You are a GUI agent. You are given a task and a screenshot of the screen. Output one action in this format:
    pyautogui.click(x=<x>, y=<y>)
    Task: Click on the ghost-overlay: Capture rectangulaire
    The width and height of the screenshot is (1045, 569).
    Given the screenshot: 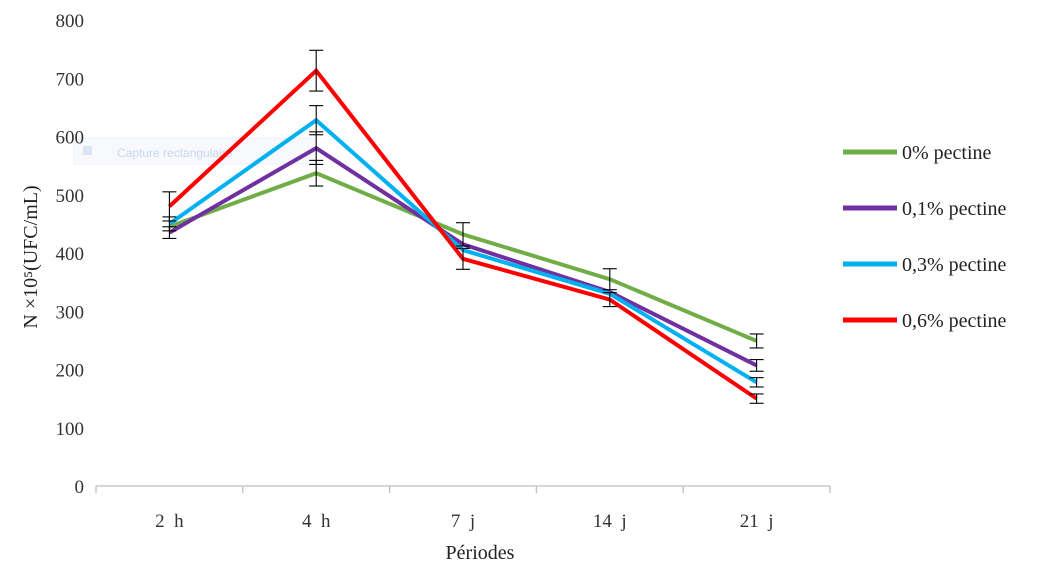 What is the action you would take?
    pyautogui.click(x=194, y=151)
    